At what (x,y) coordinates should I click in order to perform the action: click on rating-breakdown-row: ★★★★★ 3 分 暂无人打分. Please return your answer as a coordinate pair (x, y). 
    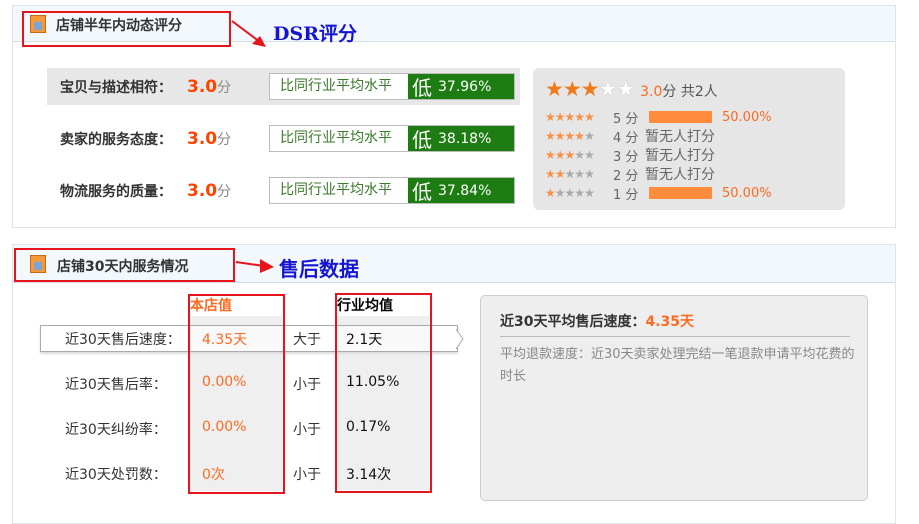
    Looking at the image, I should click on (630, 155).